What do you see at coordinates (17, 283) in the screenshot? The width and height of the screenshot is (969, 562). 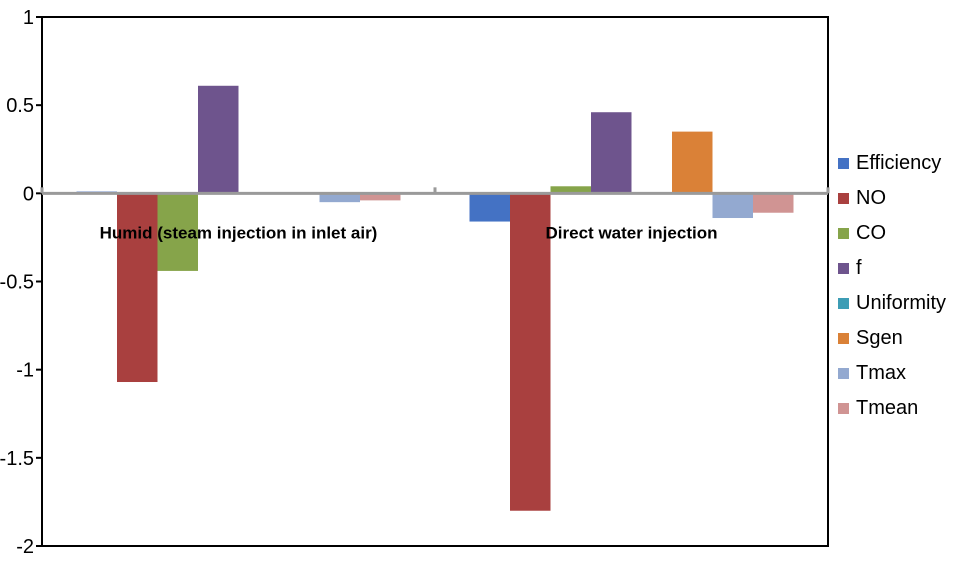 I see `y-tick-label: -0.5` at bounding box center [17, 283].